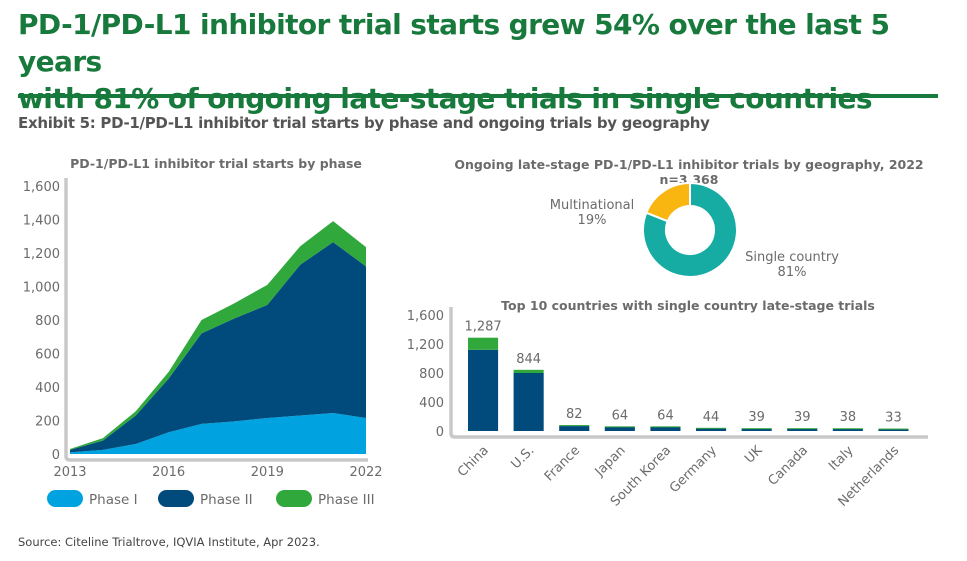 Image resolution: width=967 pixels, height=561 pixels. What do you see at coordinates (218, 347) in the screenshot?
I see `area-series-phase-ii` at bounding box center [218, 347].